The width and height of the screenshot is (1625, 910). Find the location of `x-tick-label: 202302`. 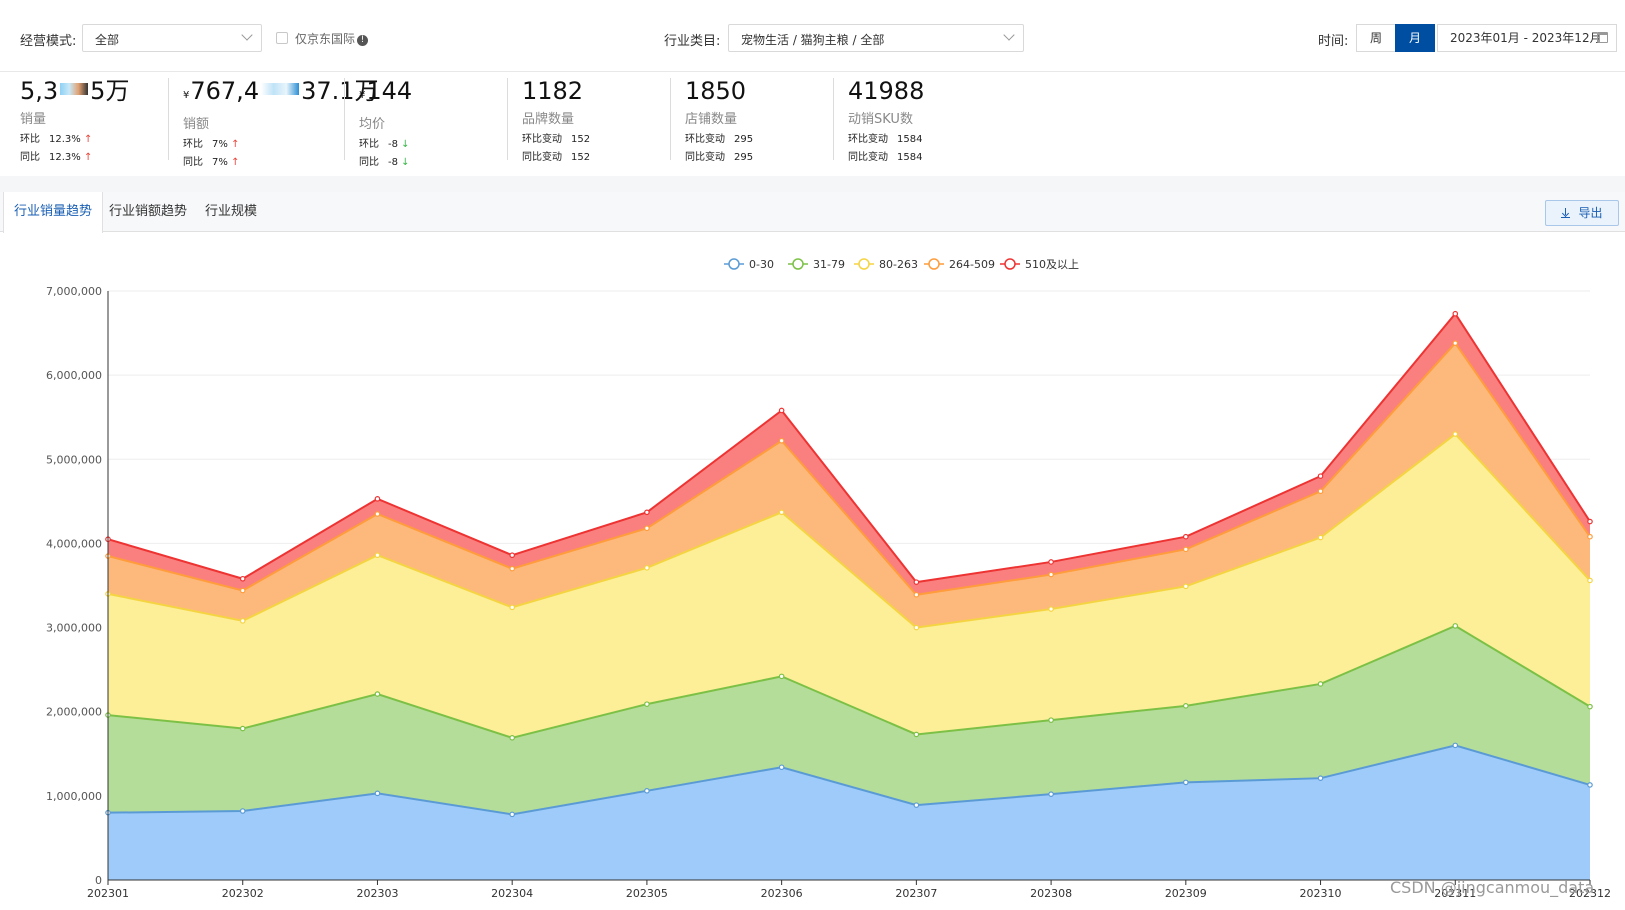

x-tick-label: 202302 is located at coordinates (243, 893).